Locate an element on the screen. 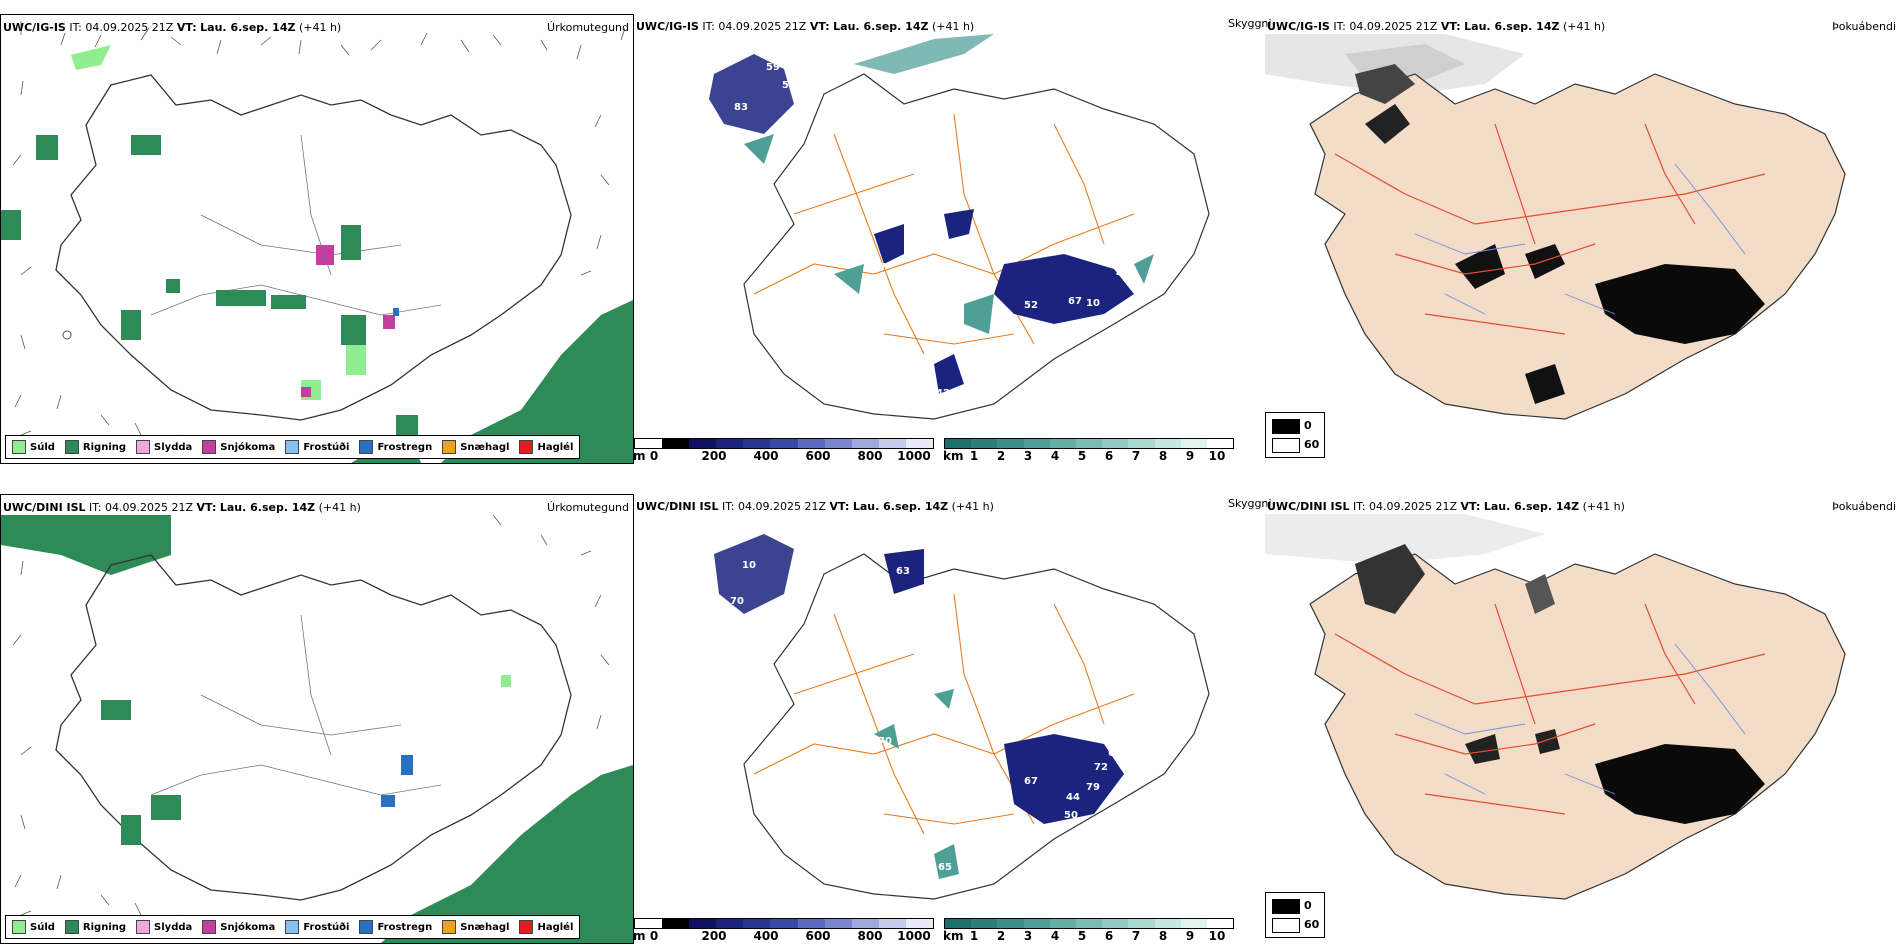 The width and height of the screenshot is (1900, 950). fog-shade-key-row2: 0 60 is located at coordinates (1295, 915).